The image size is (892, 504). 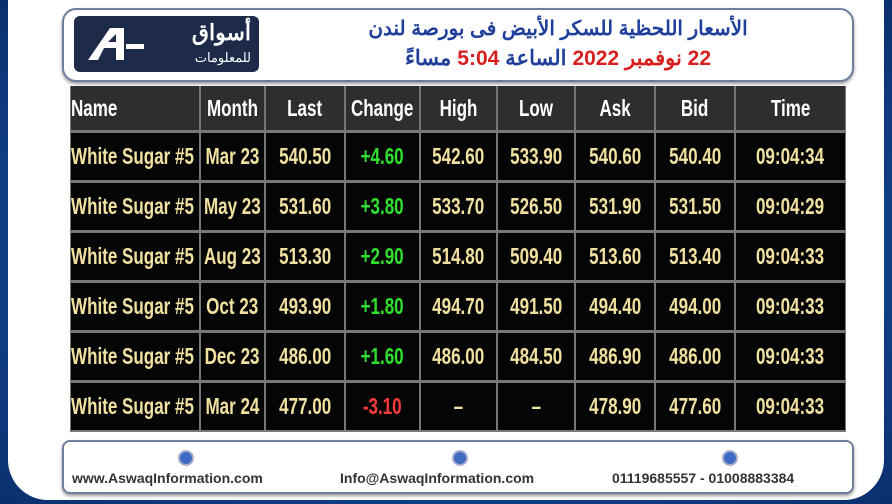 I want to click on table-cell: Name, so click(x=135, y=108).